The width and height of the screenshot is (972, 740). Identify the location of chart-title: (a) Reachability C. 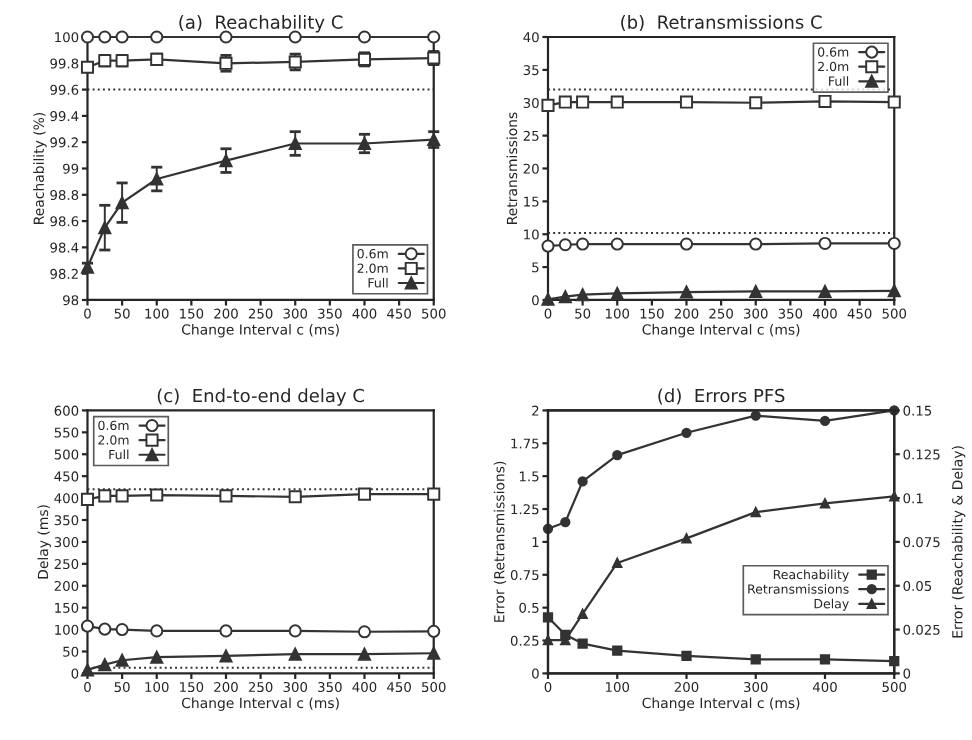
(261, 23).